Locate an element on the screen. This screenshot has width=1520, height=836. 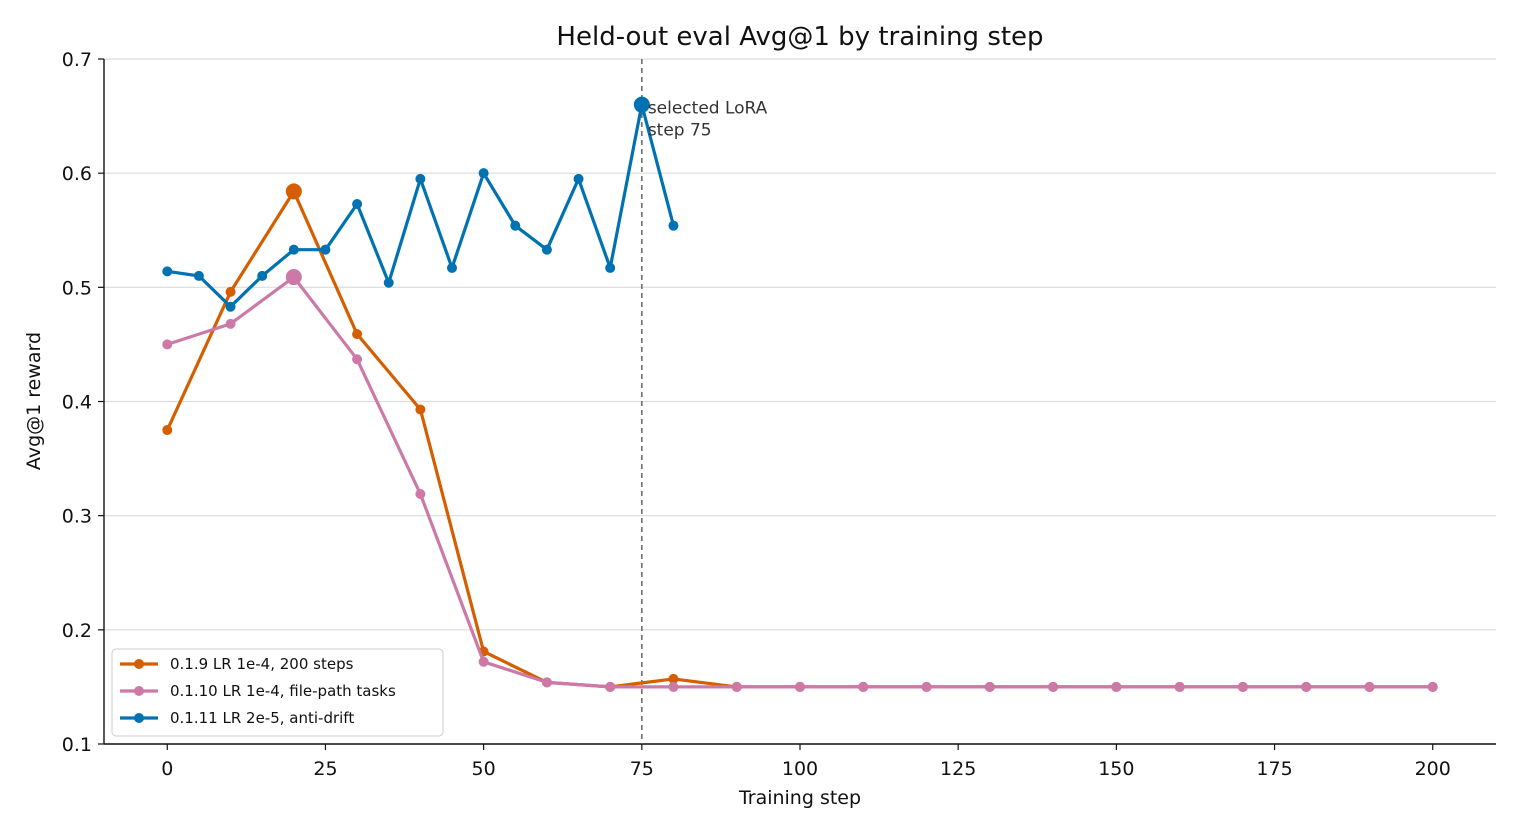
x-tick-label: 200 is located at coordinates (1433, 769).